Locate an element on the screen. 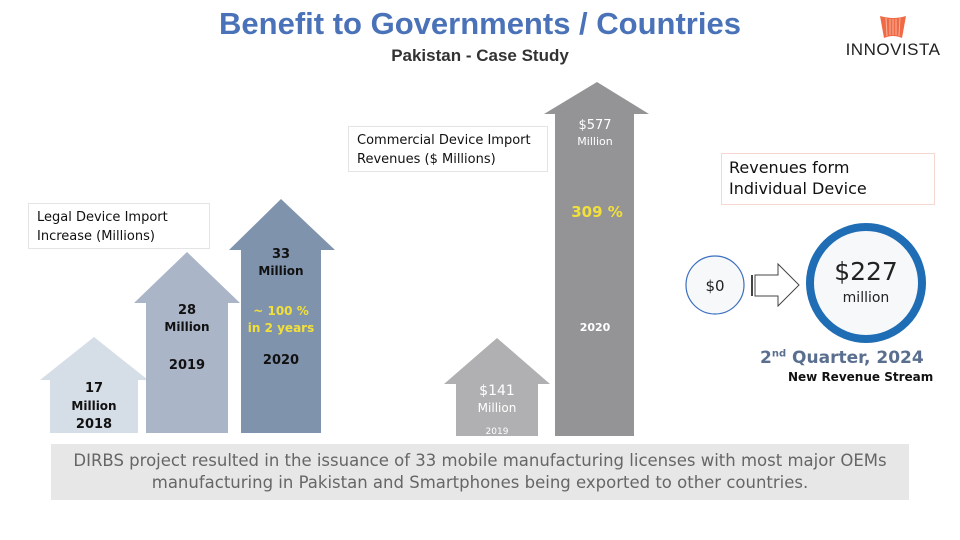 The width and height of the screenshot is (960, 540). page-title: Benefit to Governments / Countries is located at coordinates (480, 23).